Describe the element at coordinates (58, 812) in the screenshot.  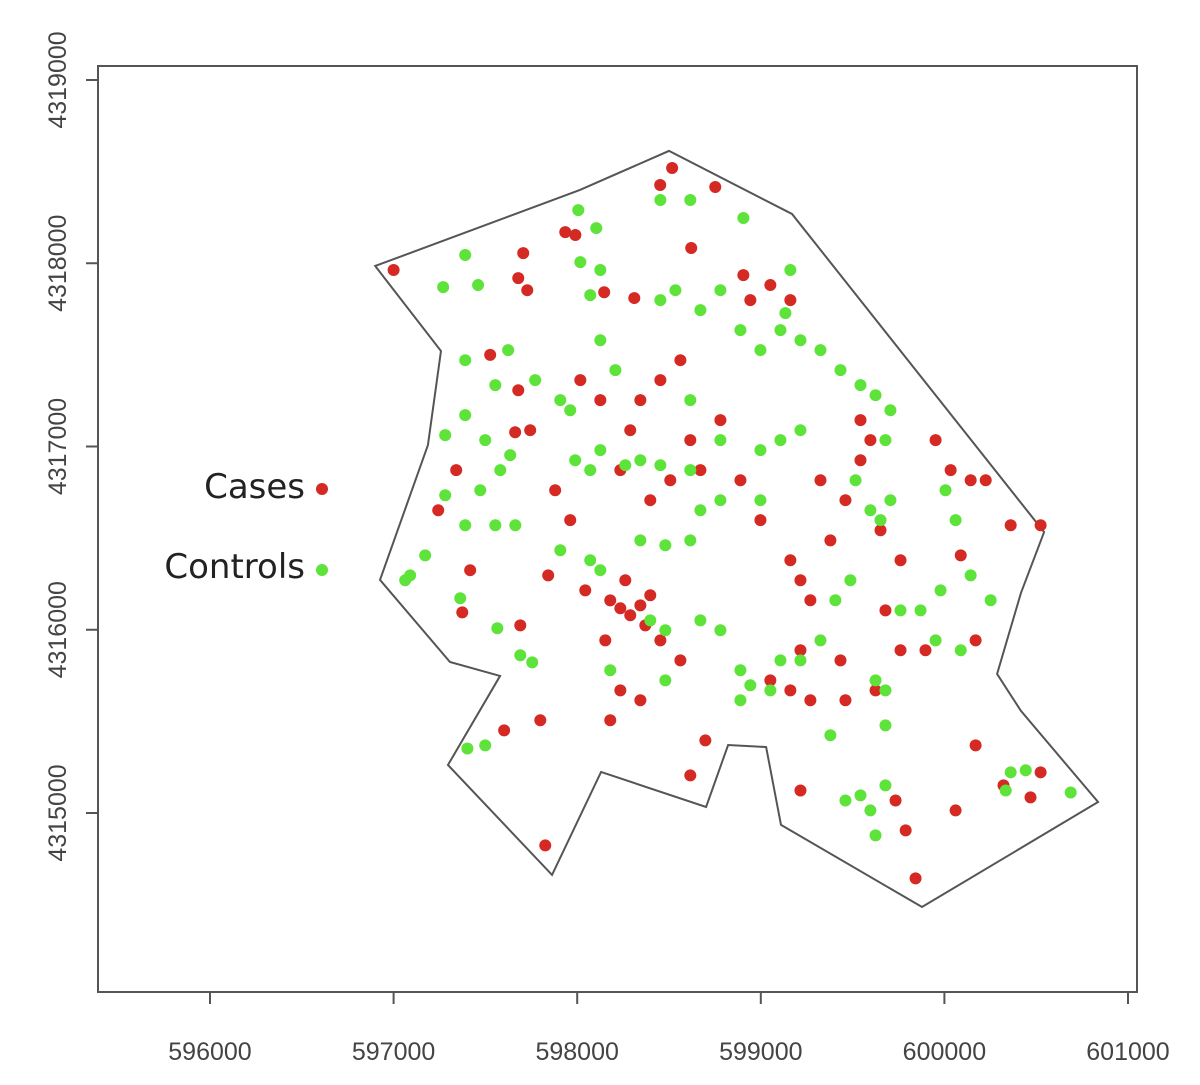
I see `y-tick-label: 4315000` at that location.